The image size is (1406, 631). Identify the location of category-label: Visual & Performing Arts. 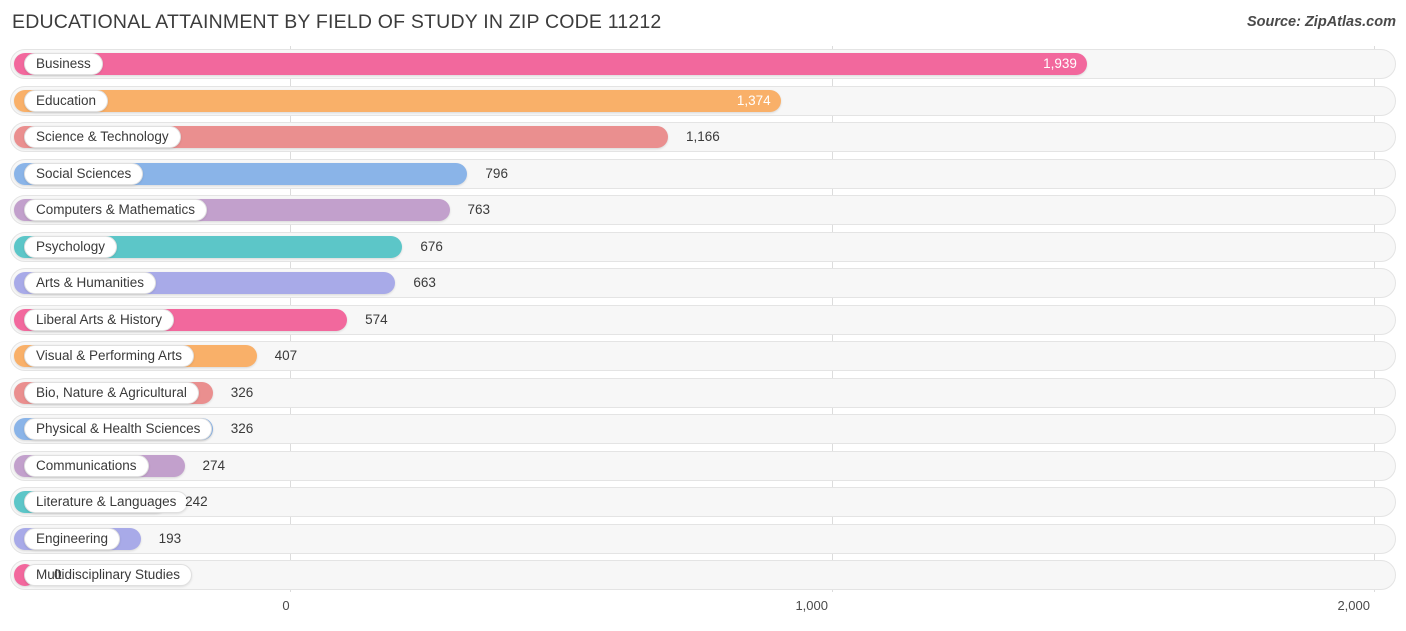
(109, 356).